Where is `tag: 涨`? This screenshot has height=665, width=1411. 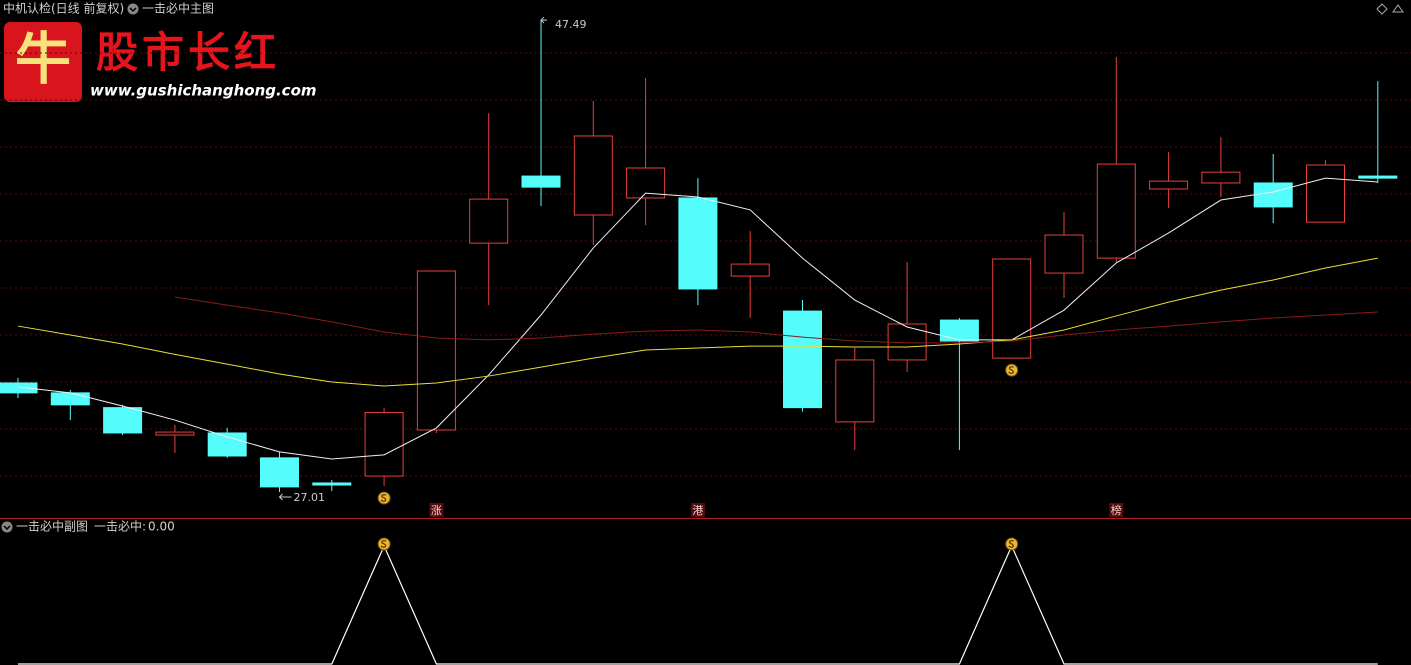
tag: 涨 is located at coordinates (436, 510).